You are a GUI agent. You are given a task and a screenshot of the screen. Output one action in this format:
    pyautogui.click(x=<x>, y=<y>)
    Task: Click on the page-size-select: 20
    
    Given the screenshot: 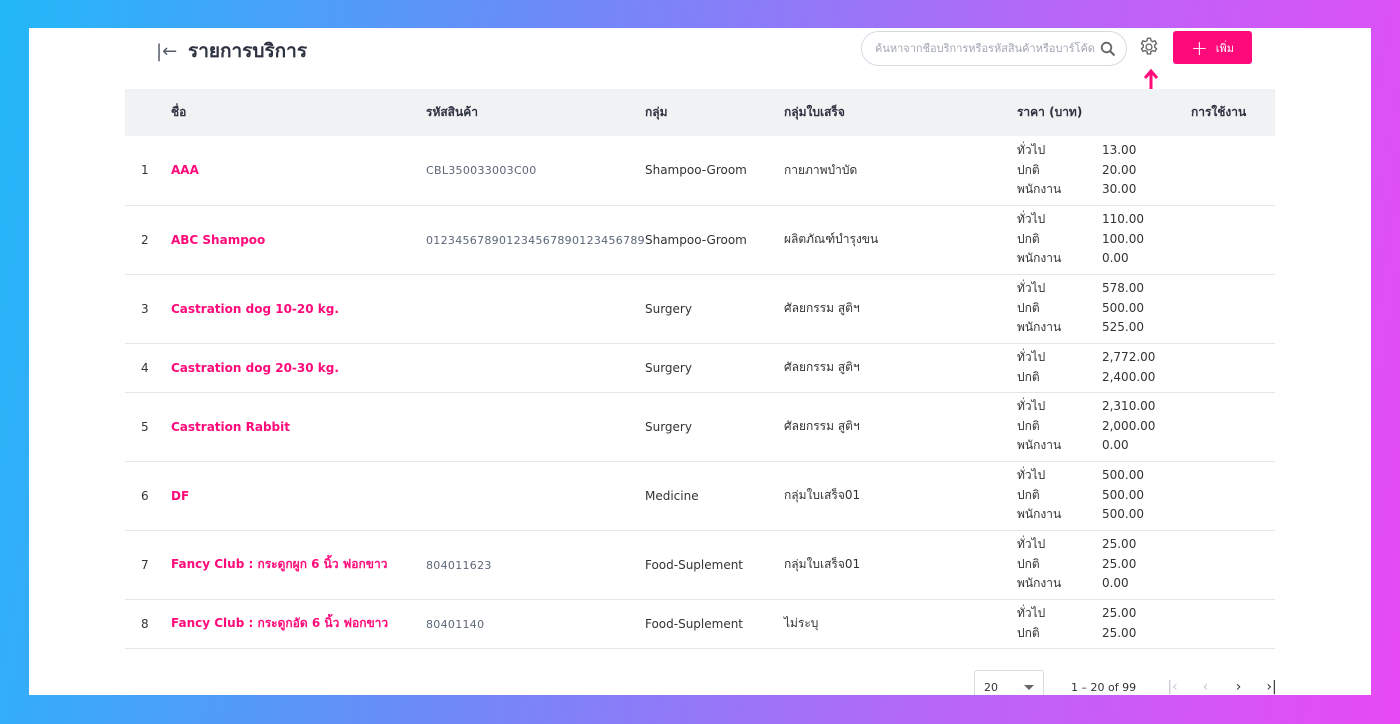 What is the action you would take?
    pyautogui.click(x=1009, y=682)
    